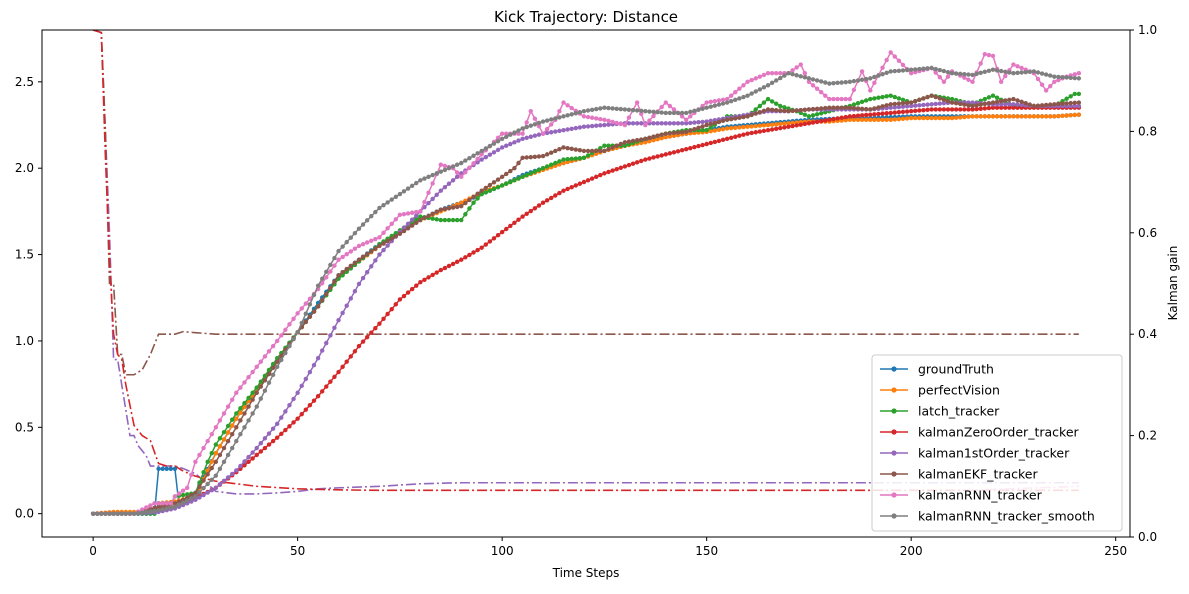 This screenshot has width=1189, height=594. Describe the element at coordinates (1147, 131) in the screenshot. I see `y2-tick-label: 0.8` at that location.